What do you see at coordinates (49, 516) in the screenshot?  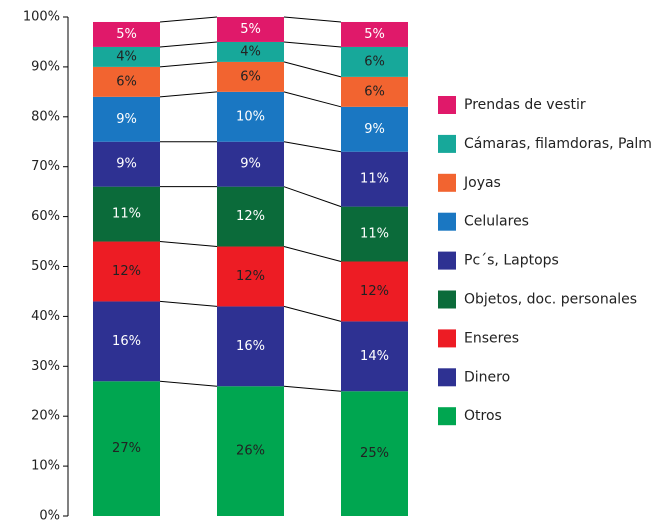 I see `y-tick-label: 0%` at bounding box center [49, 516].